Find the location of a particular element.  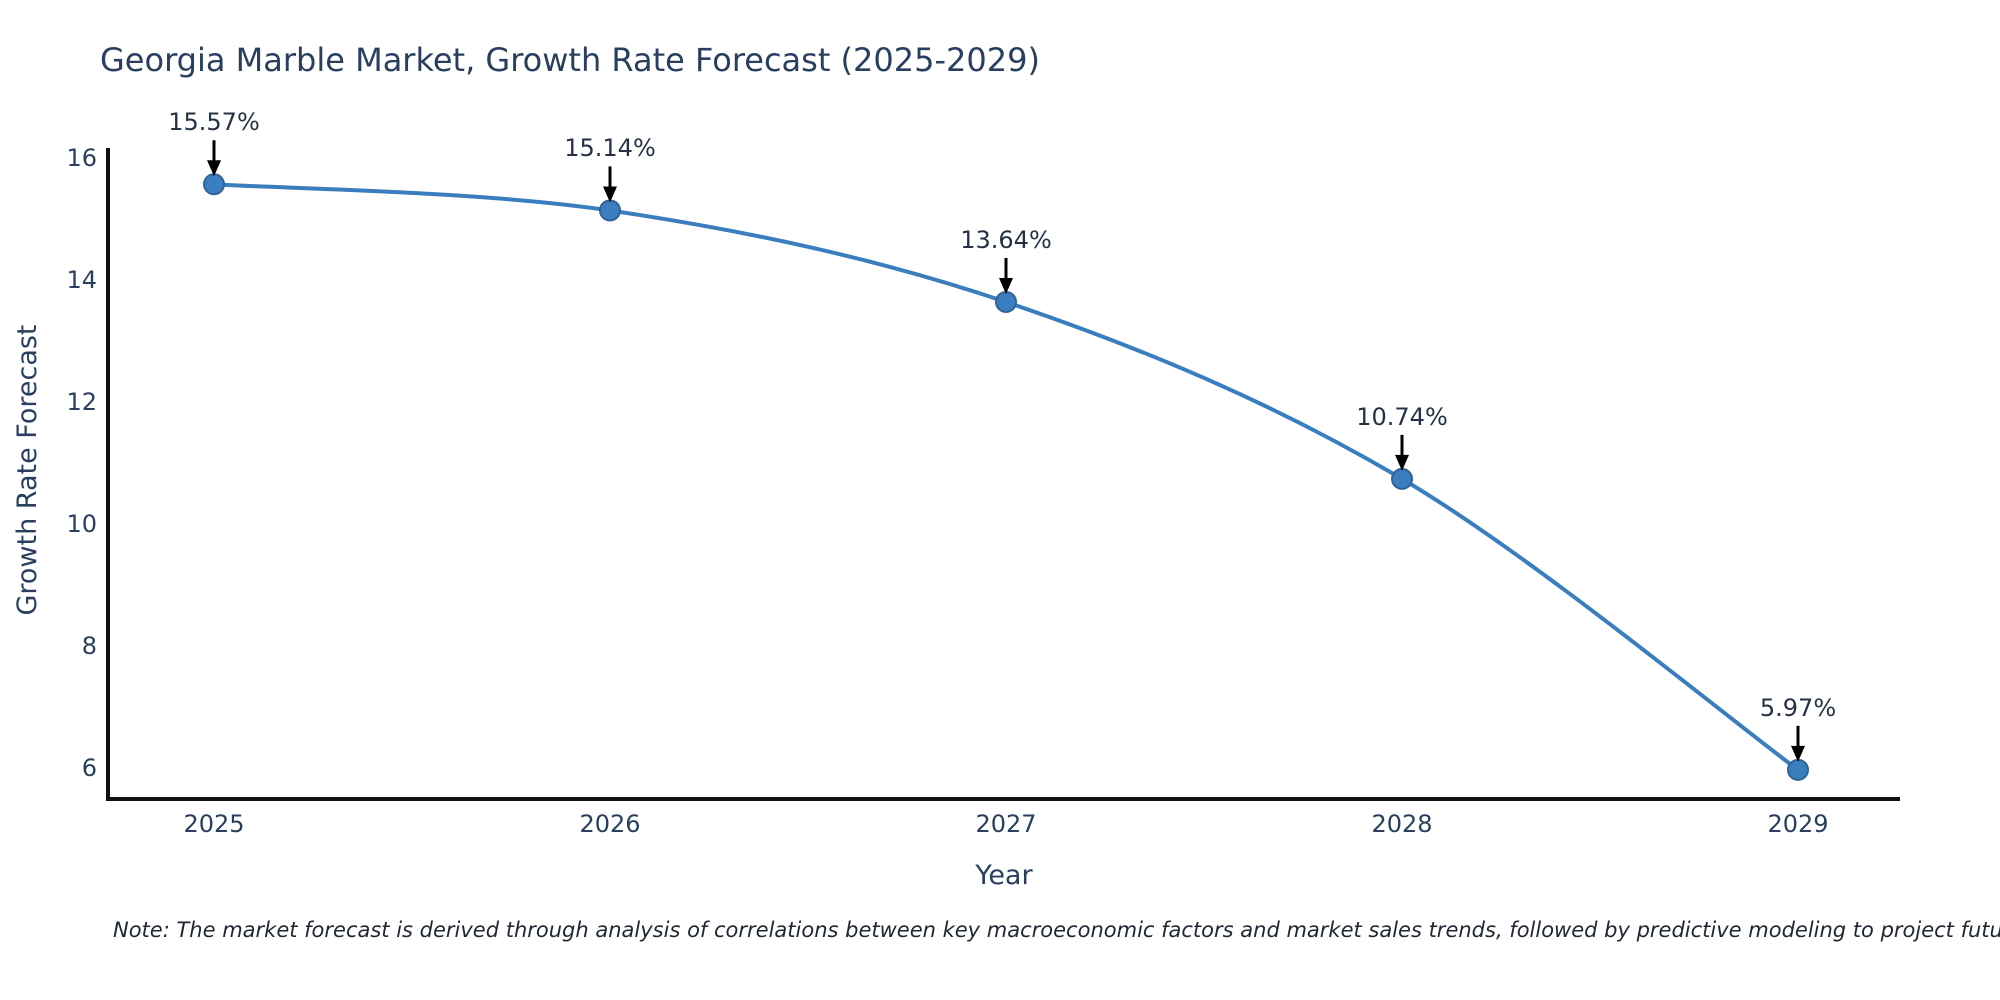

x-tick-label: 2026 is located at coordinates (610, 824).